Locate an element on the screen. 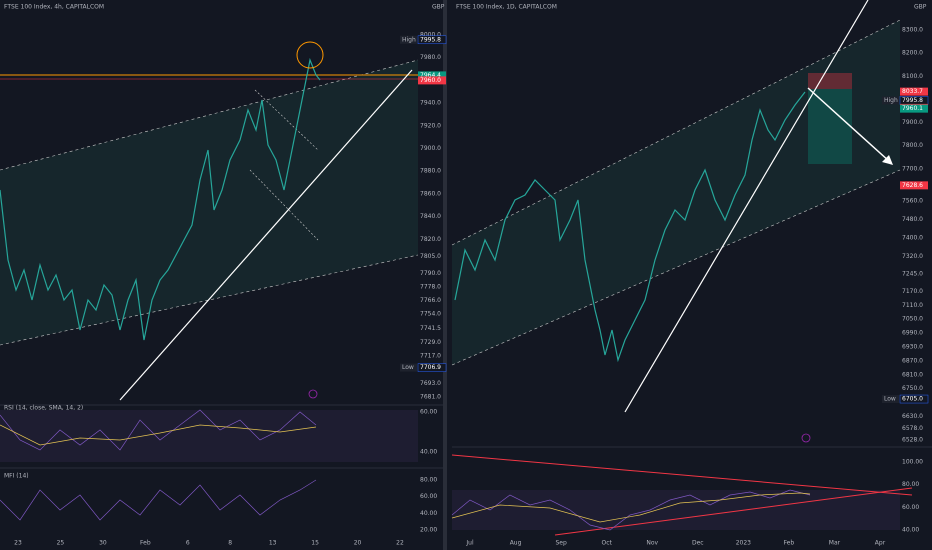 This screenshot has height=550, width=932. rsi-axis-label: 60.00 is located at coordinates (910, 507).